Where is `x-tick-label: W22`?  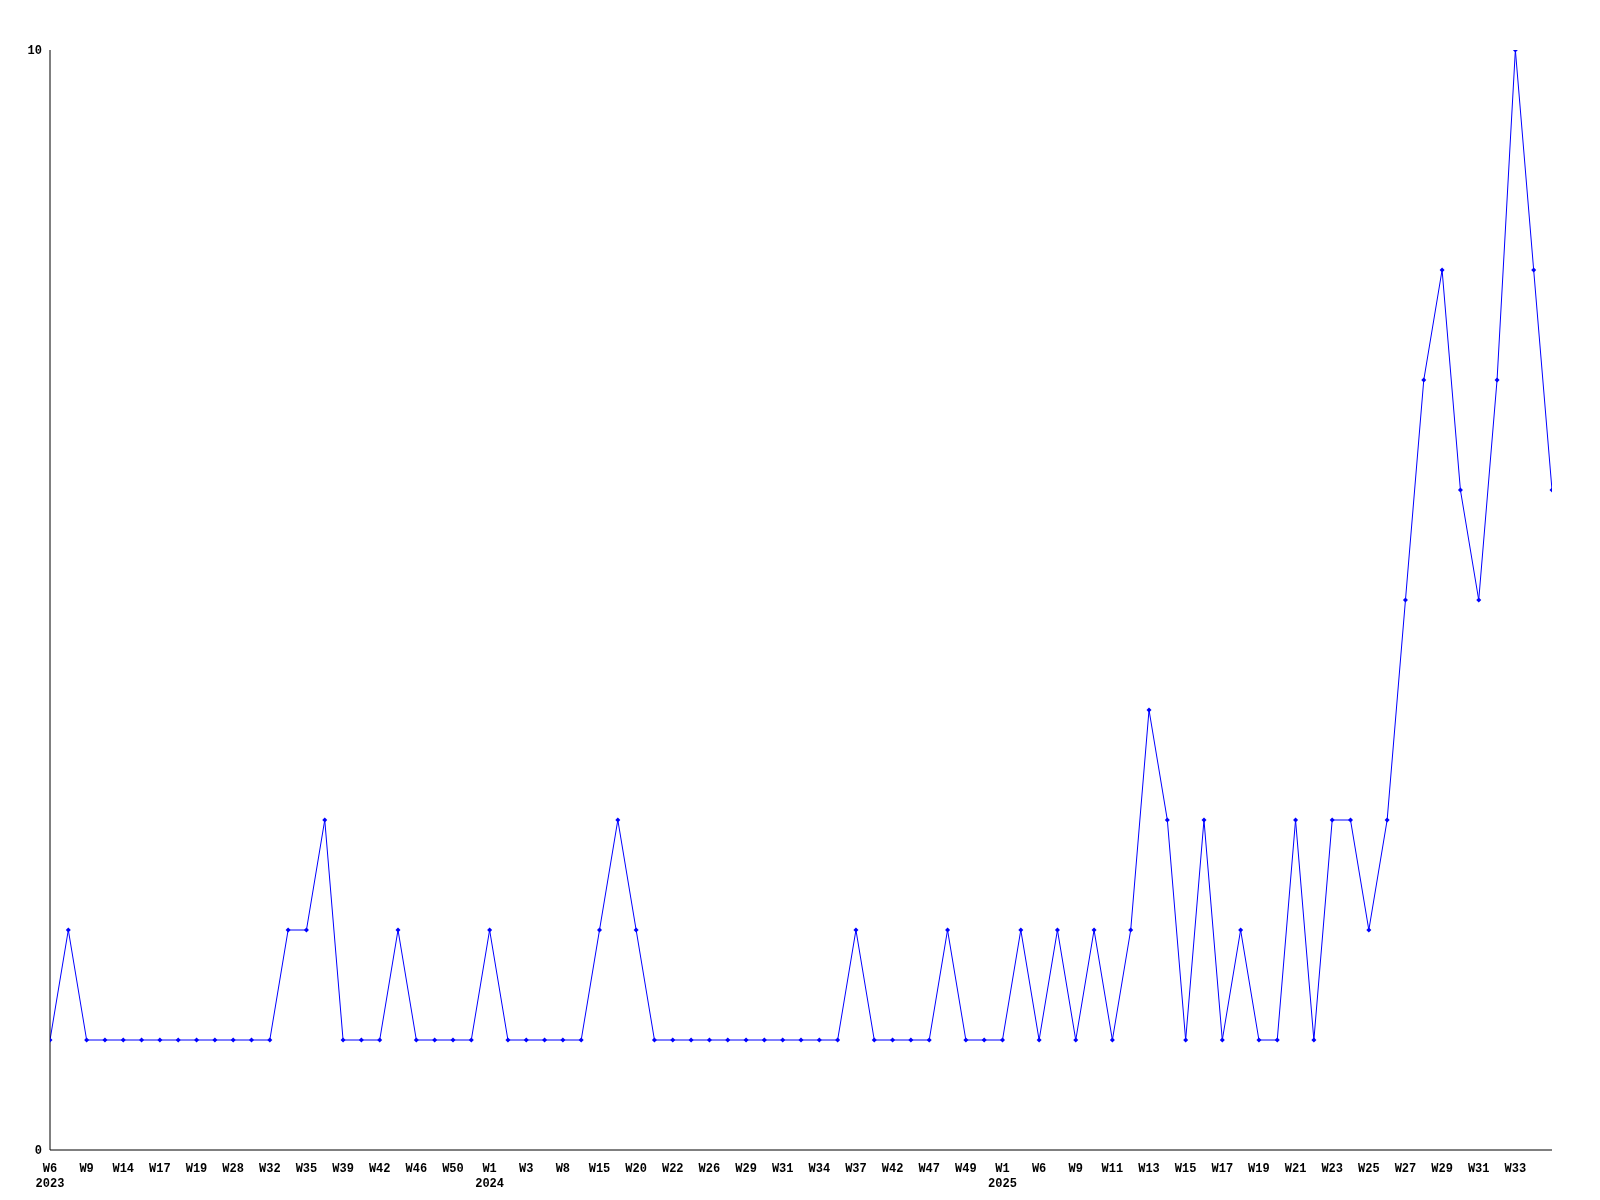 x-tick-label: W22 is located at coordinates (672, 1169).